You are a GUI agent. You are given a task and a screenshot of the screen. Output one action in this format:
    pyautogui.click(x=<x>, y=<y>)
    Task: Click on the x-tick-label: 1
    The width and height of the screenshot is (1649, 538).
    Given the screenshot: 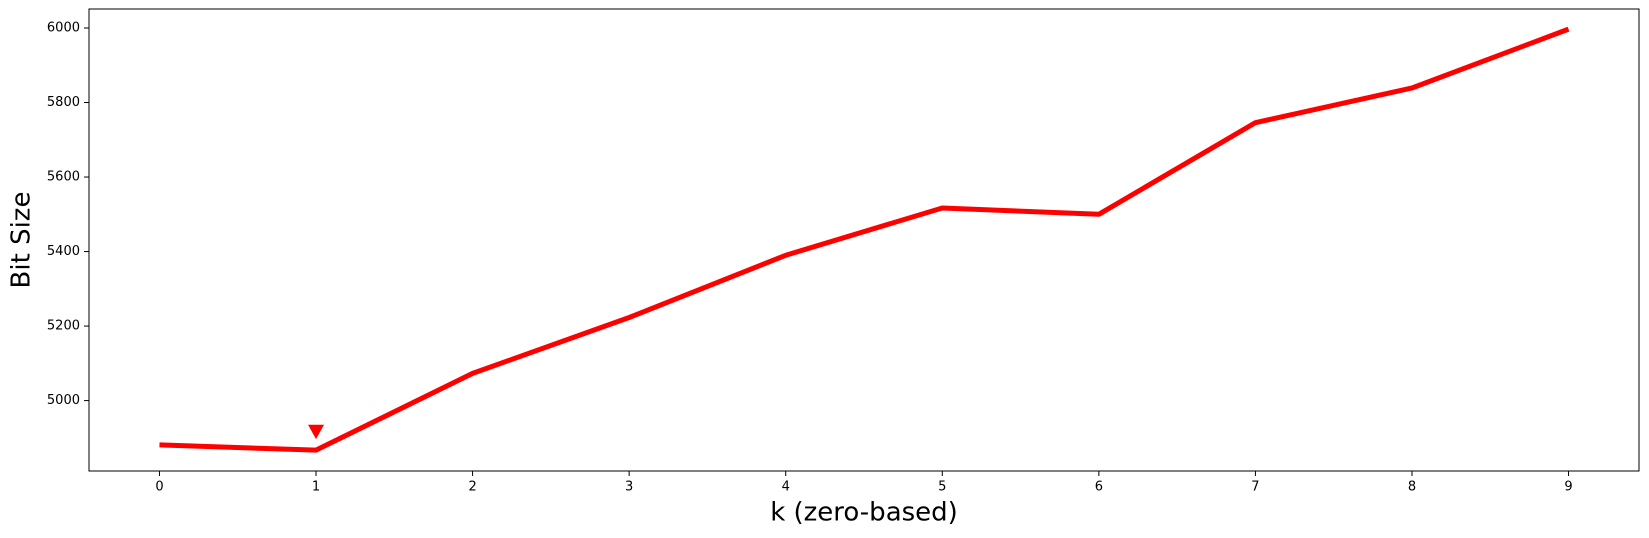 What is the action you would take?
    pyautogui.click(x=316, y=487)
    